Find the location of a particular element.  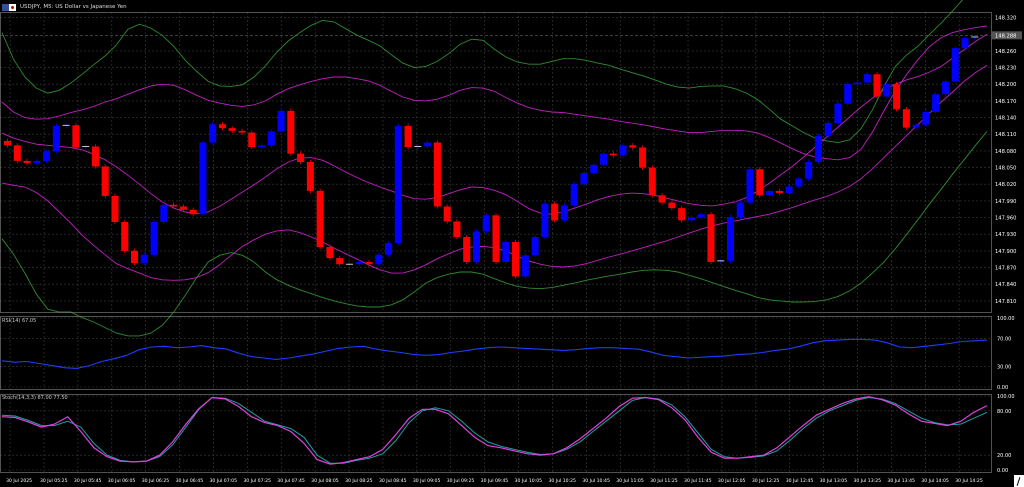

rsi-tick-label: 70.00 is located at coordinates (1004, 340).